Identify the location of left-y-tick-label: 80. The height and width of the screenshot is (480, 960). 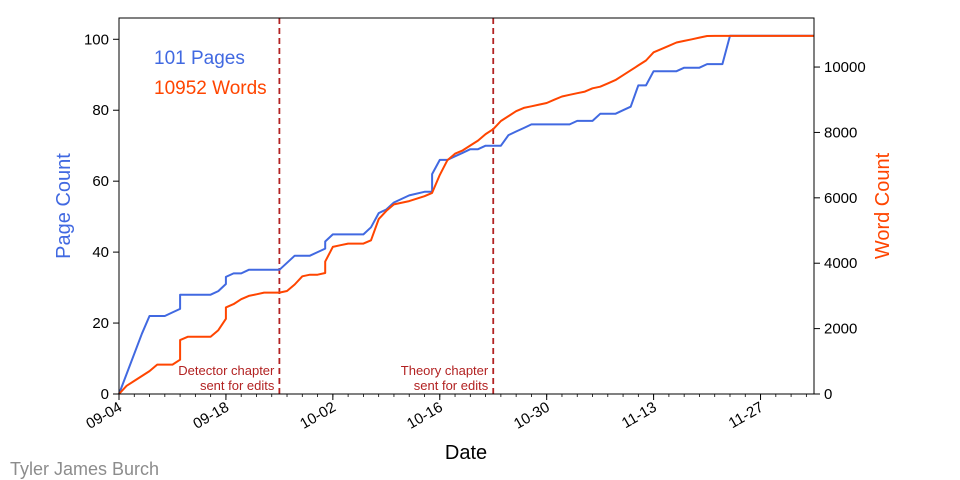
(100, 110).